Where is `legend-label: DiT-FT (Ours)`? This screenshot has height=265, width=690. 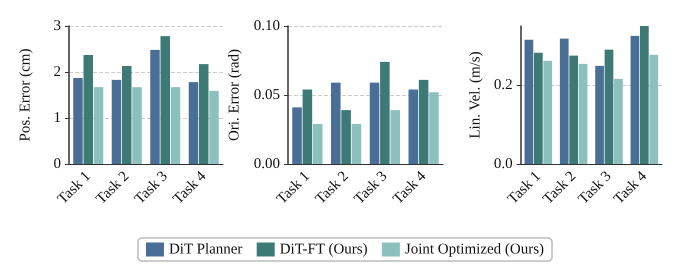 legend-label: DiT-FT (Ours) is located at coordinates (324, 250).